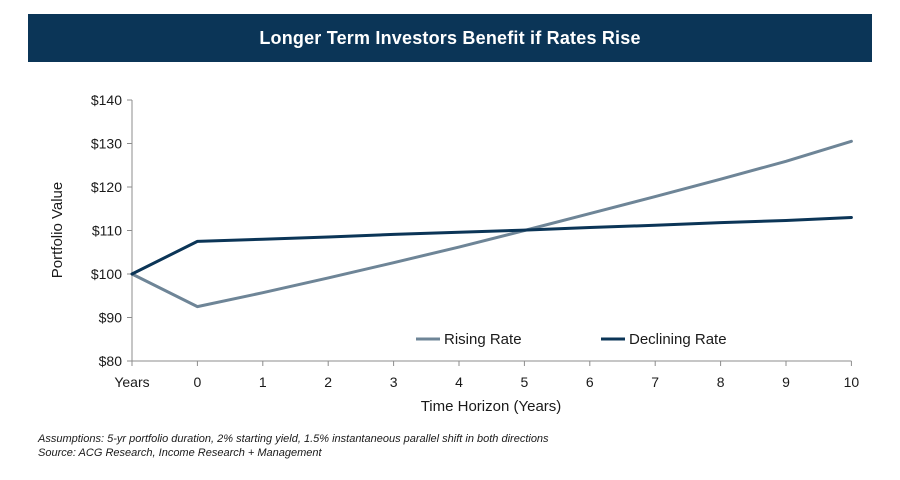 The width and height of the screenshot is (900, 480). Describe the element at coordinates (57, 230) in the screenshot. I see `y-axis-title: Portfolio Value` at that location.